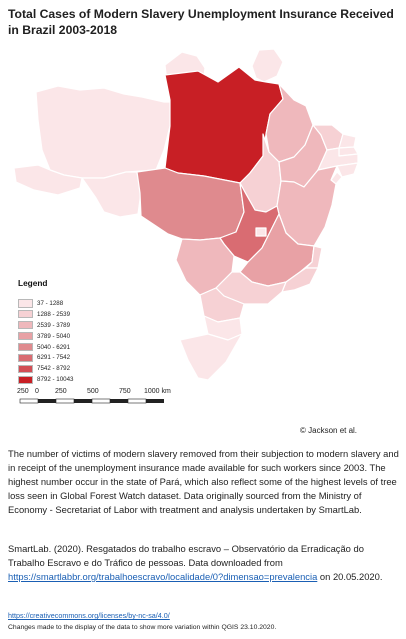 The height and width of the screenshot is (639, 406). Describe the element at coordinates (33, 283) in the screenshot. I see `legend-title: Legend` at that location.